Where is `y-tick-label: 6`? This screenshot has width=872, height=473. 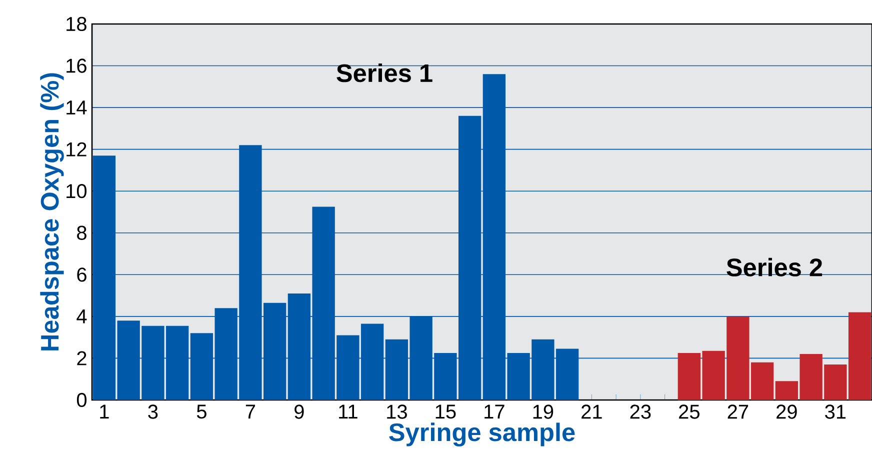 y-tick-label: 6 is located at coordinates (81, 274).